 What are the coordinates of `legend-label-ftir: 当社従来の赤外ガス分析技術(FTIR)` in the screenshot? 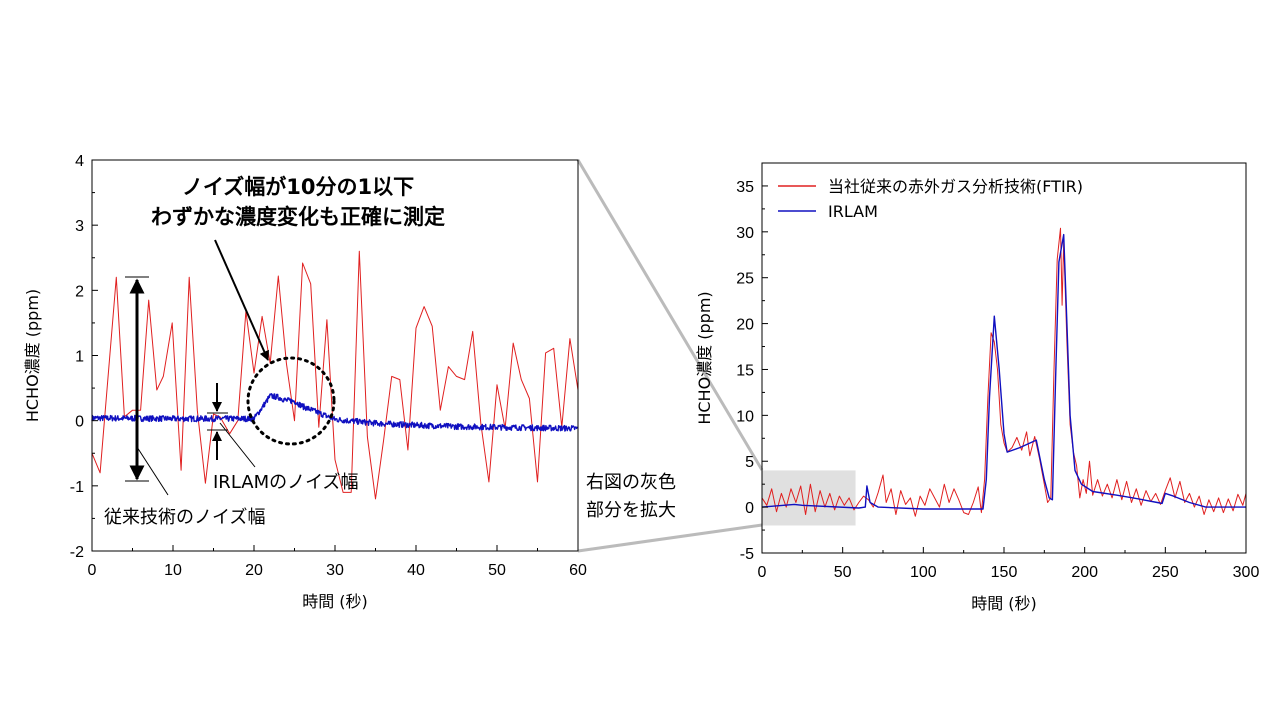 It's located at (955, 186).